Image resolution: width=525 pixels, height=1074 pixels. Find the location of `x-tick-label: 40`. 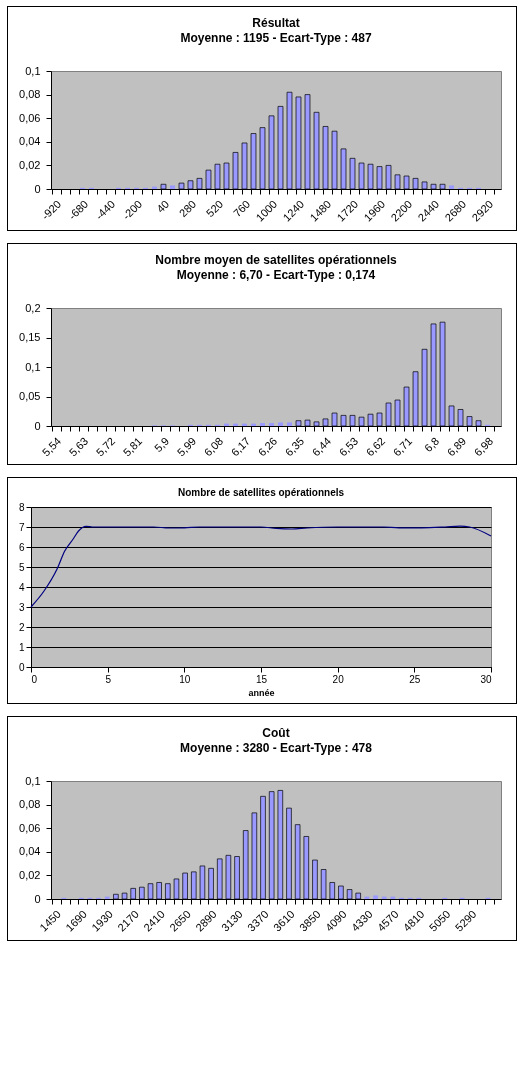

x-tick-label: 40 is located at coordinates (163, 206).